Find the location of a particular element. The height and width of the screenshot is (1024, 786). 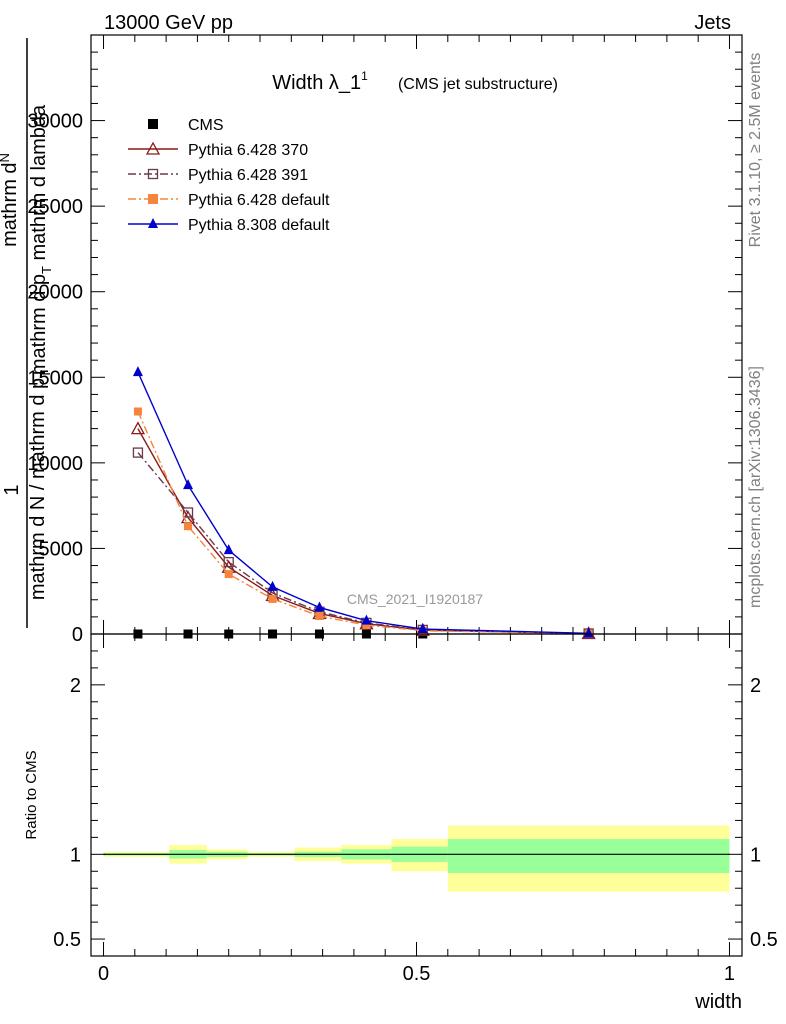

xtick-label-2: 1 is located at coordinates (729, 974).